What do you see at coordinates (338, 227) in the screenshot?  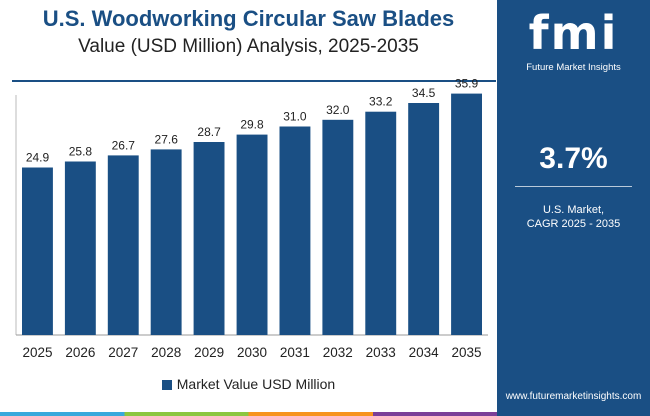 I see `bar-2032` at bounding box center [338, 227].